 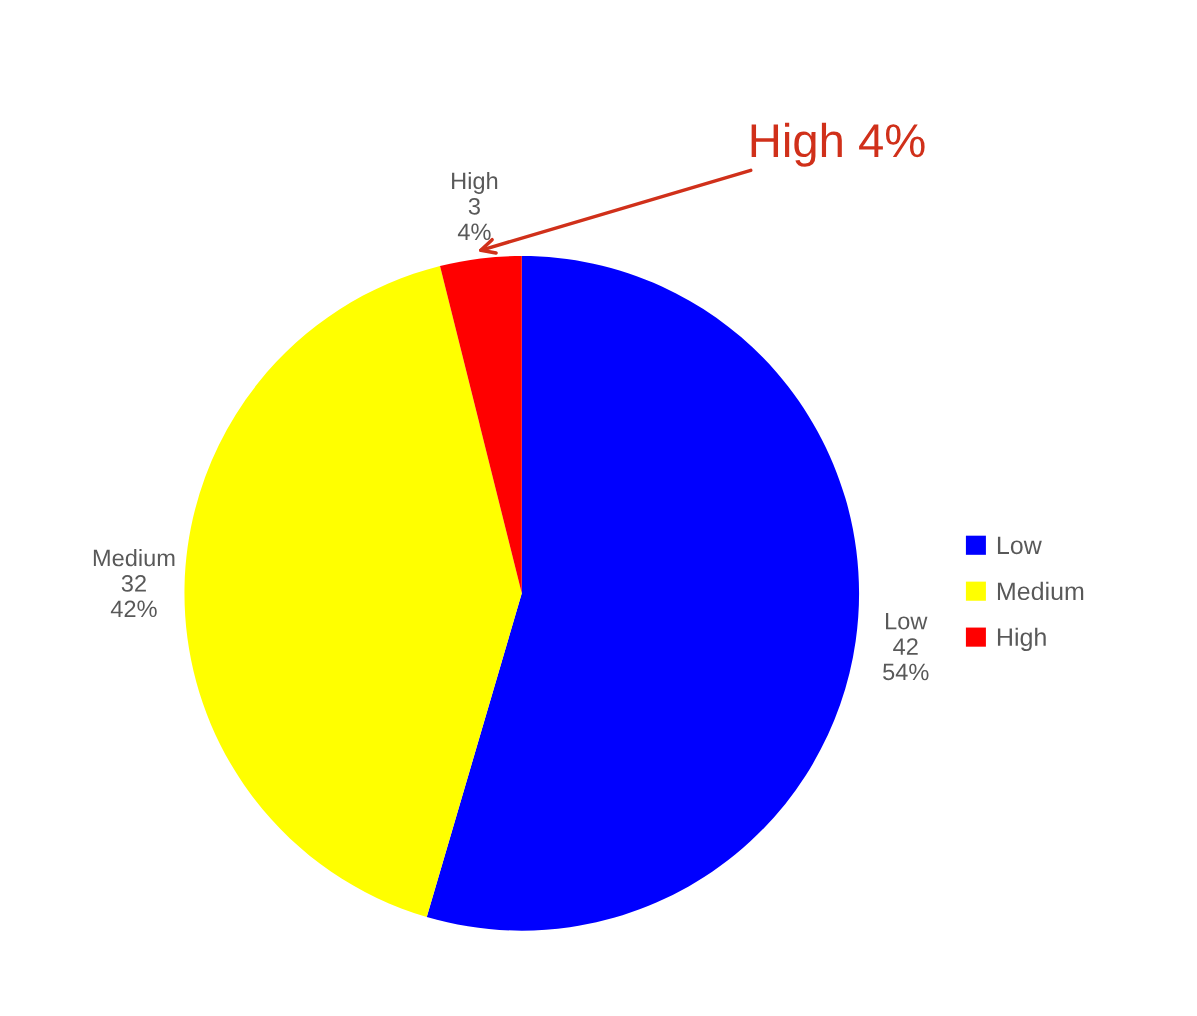 I want to click on slice-label: High, so click(x=475, y=182).